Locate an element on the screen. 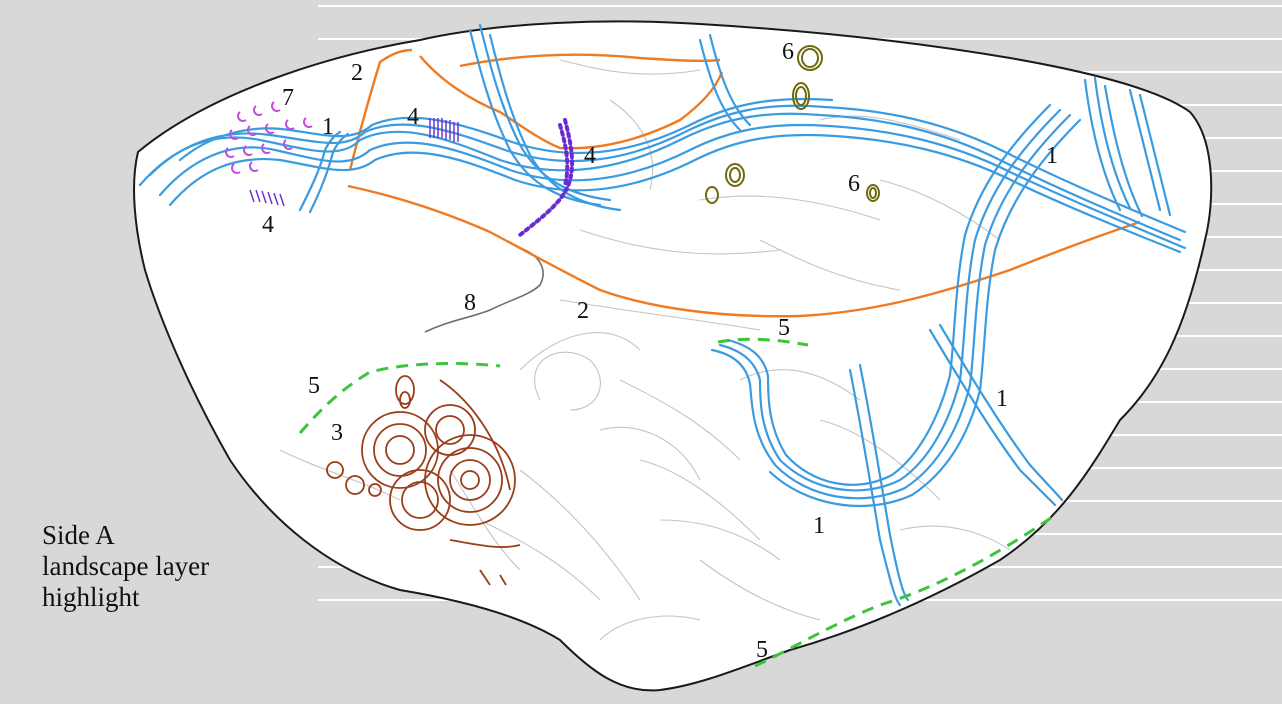  figure-caption: Side A landscape layer highlight is located at coordinates (125, 566).